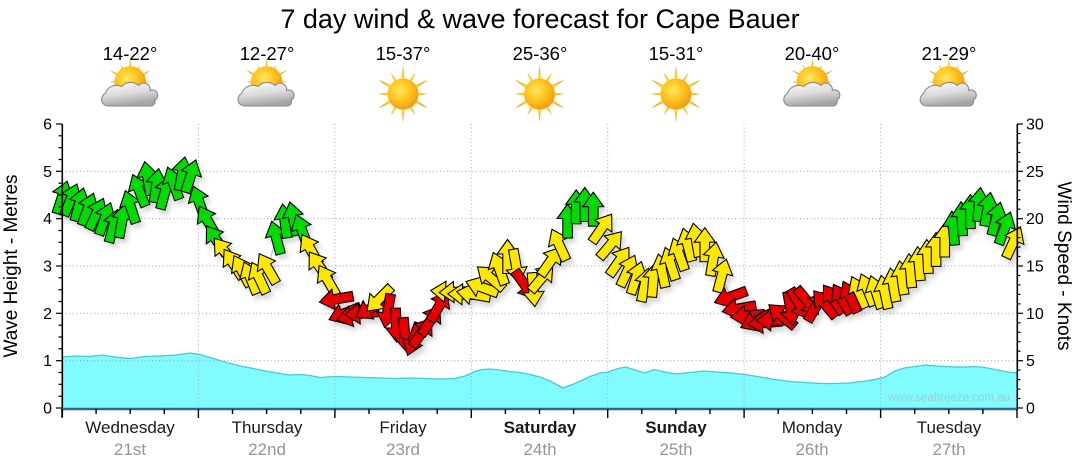  What do you see at coordinates (47, 314) in the screenshot?
I see `svg-text: 2` at bounding box center [47, 314].